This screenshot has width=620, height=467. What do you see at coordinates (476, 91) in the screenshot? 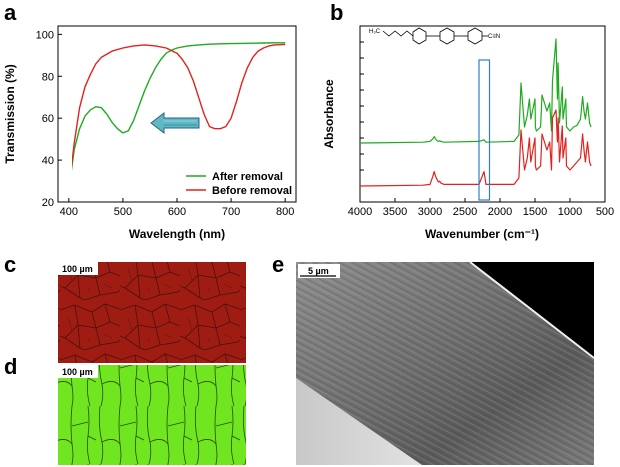
I see `ftir-after-removal` at bounding box center [476, 91].